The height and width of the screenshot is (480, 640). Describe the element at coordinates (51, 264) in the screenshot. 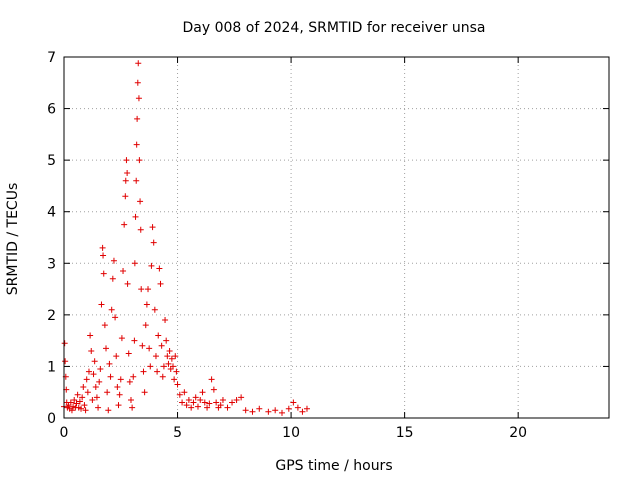

I see `y-tick-label: 3` at that location.